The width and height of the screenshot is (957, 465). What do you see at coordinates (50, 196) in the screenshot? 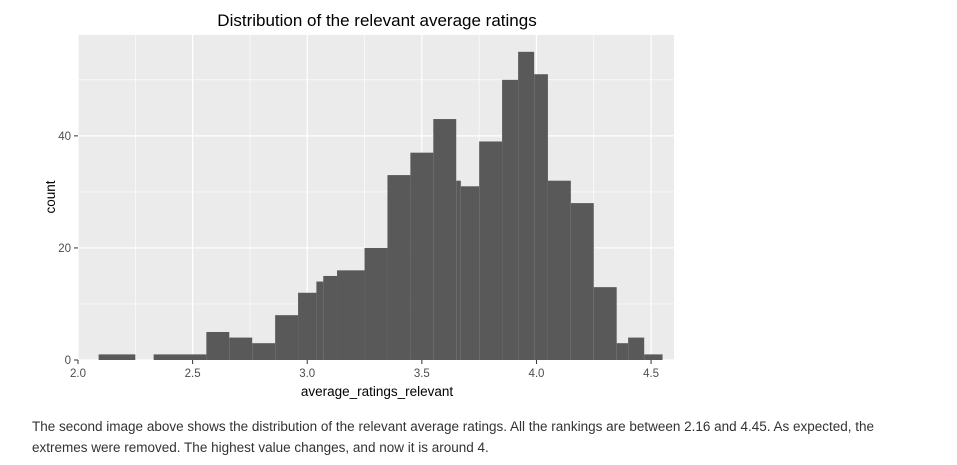
I see `y-axis-label: count` at bounding box center [50, 196].